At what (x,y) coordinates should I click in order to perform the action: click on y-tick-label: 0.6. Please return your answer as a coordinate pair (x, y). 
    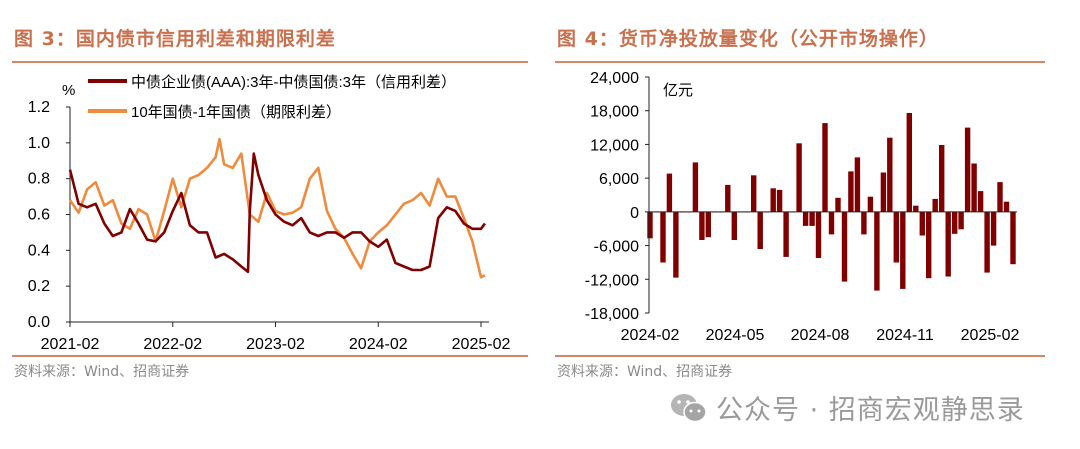
    Looking at the image, I should click on (39, 215).